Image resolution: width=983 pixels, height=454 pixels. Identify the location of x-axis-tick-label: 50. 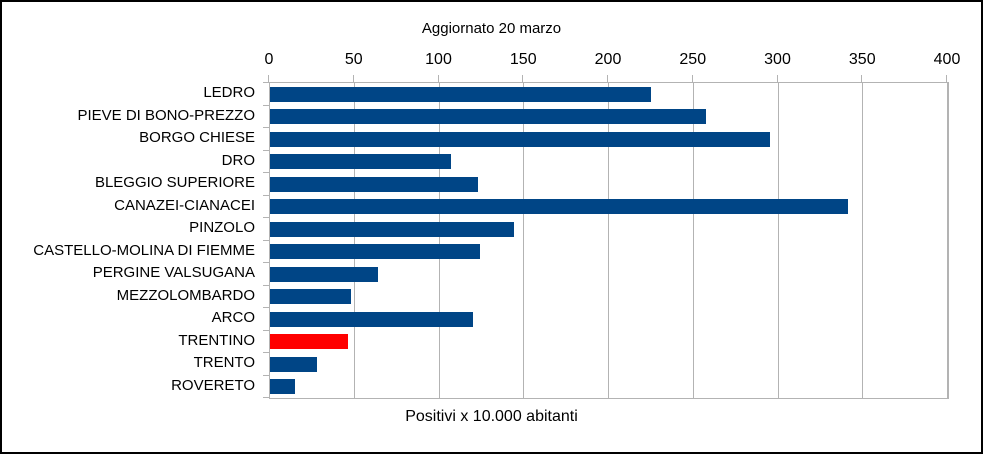
(353, 59).